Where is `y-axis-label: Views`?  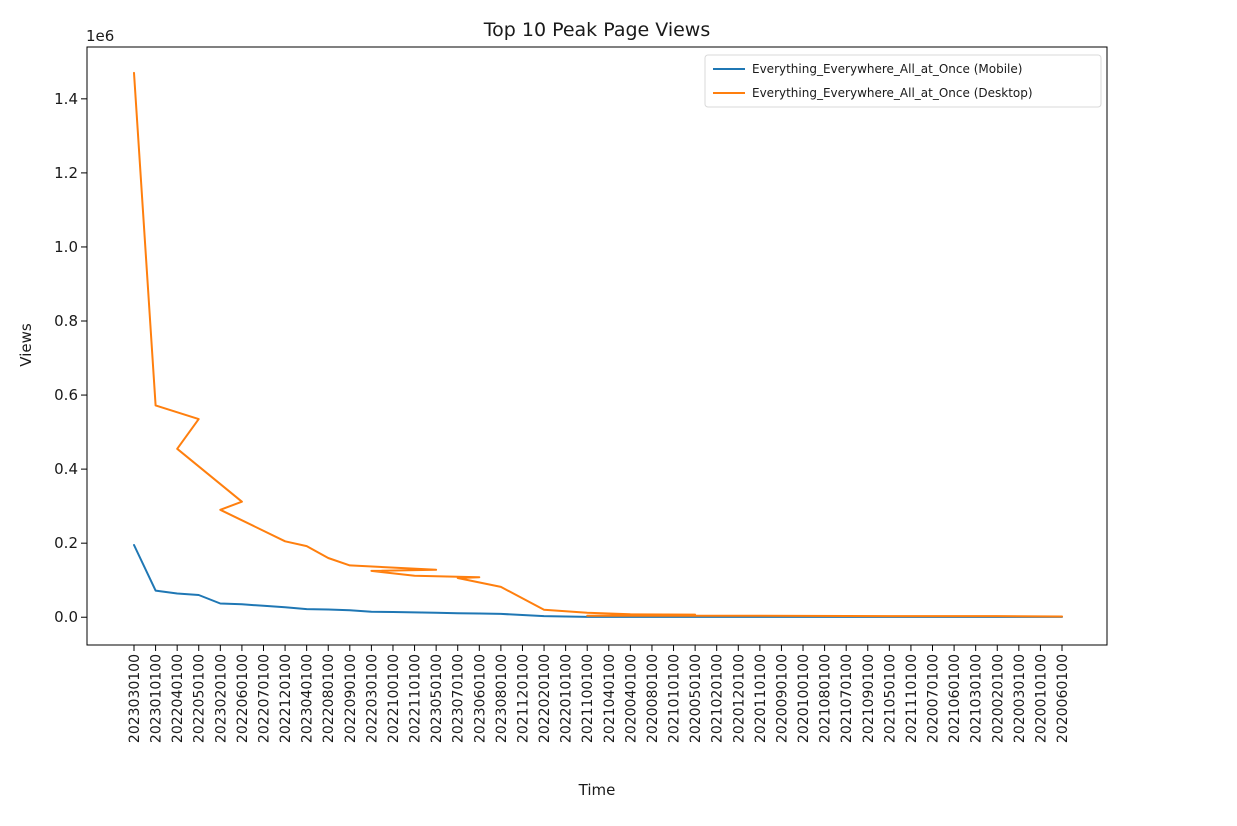 y-axis-label: Views is located at coordinates (26, 345).